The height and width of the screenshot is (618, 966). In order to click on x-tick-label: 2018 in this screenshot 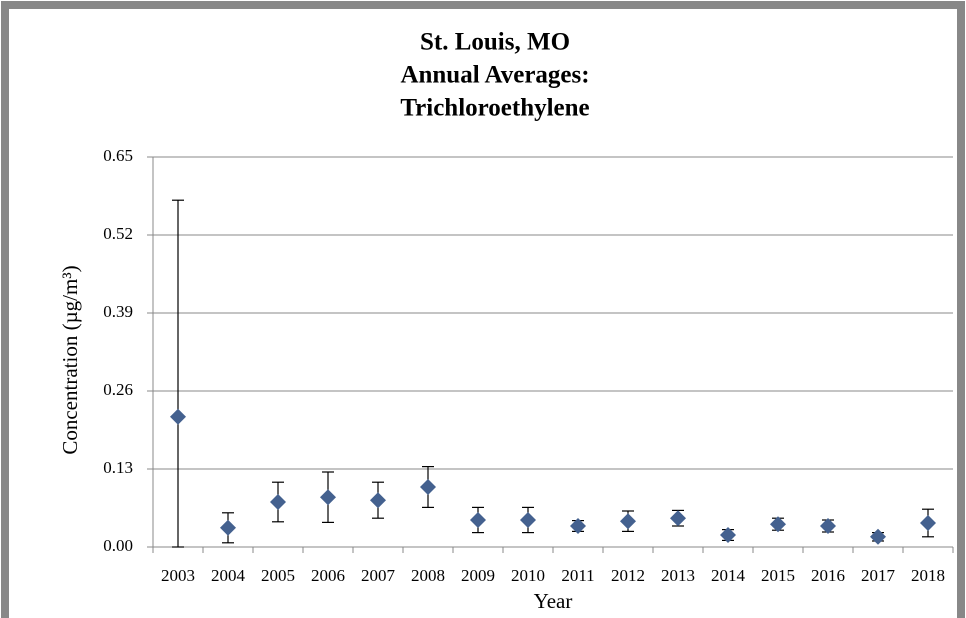, I will do `click(928, 575)`.